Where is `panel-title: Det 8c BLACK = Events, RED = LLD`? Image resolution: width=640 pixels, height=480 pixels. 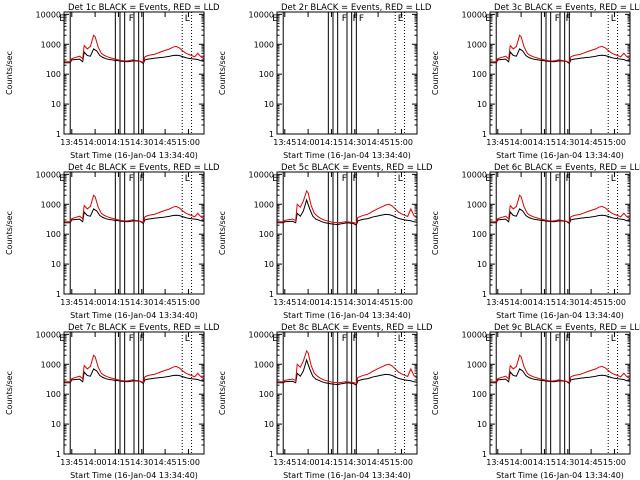
panel-title: Det 8c BLACK = Events, RED = LLD is located at coordinates (357, 328).